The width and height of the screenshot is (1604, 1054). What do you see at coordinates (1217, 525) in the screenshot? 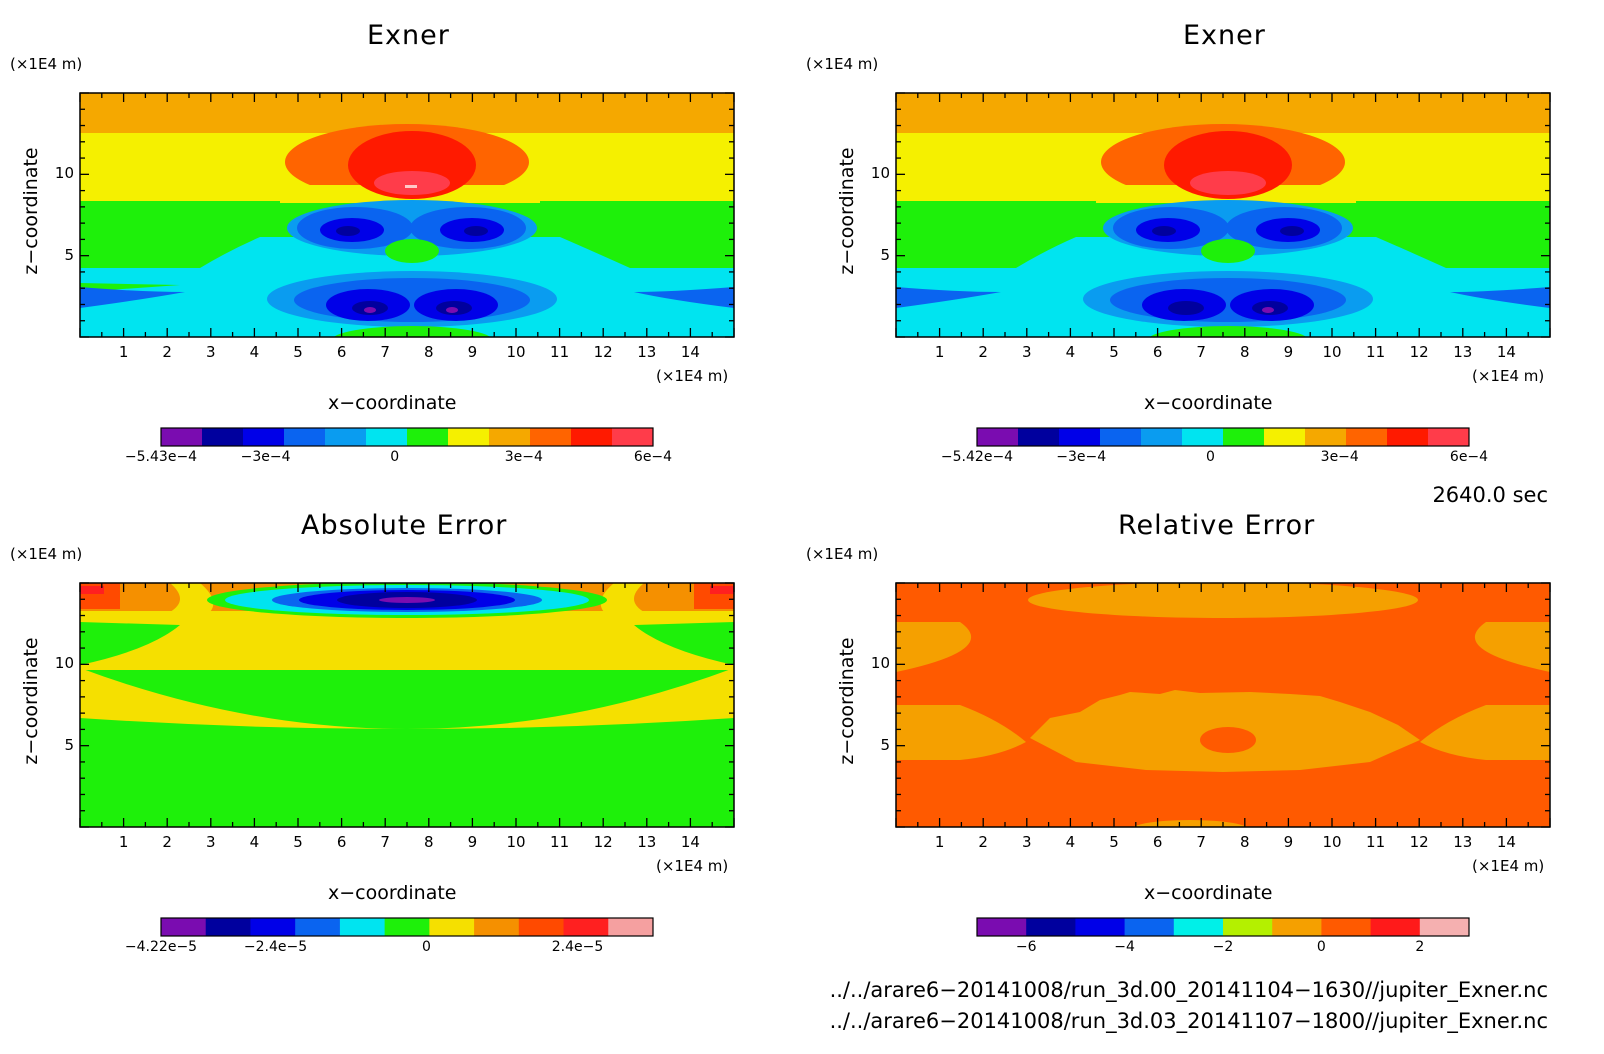
I see `panel4-title: Relative Error` at bounding box center [1217, 525].